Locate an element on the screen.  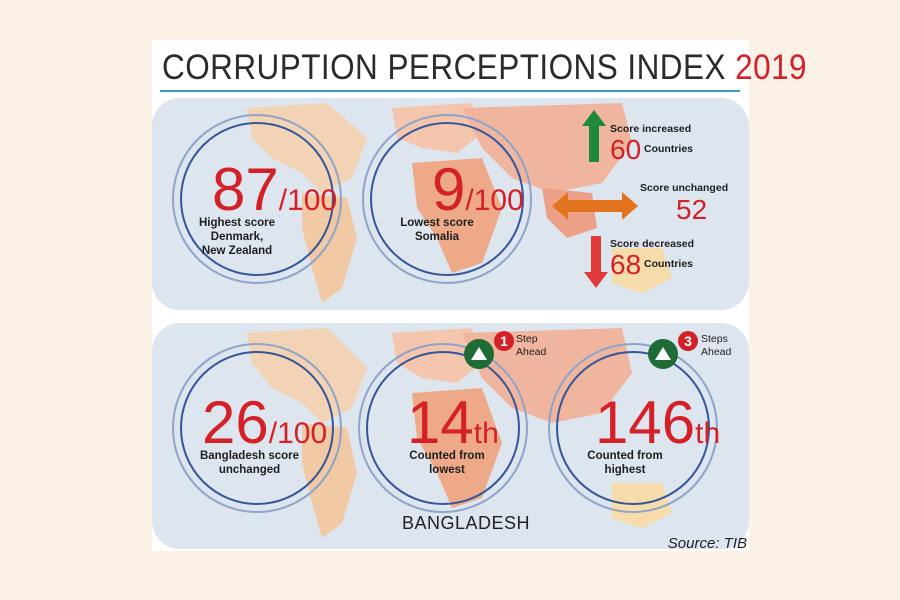
rank-highest-steps-text: Steps Ahead is located at coordinates (716, 345).